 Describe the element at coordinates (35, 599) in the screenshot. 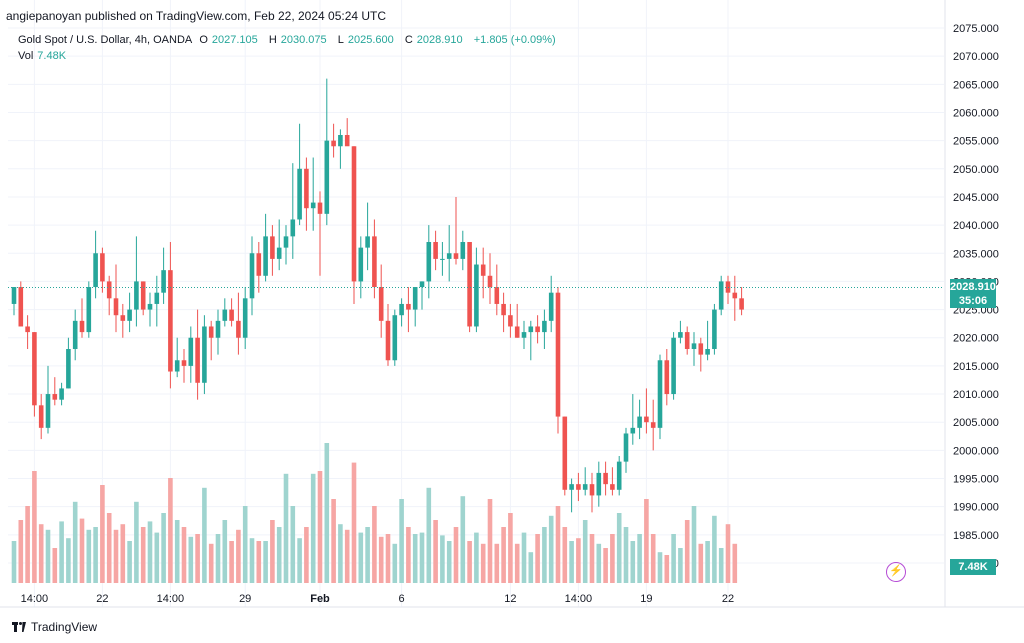

I see `time-tick-label: 14:00` at that location.